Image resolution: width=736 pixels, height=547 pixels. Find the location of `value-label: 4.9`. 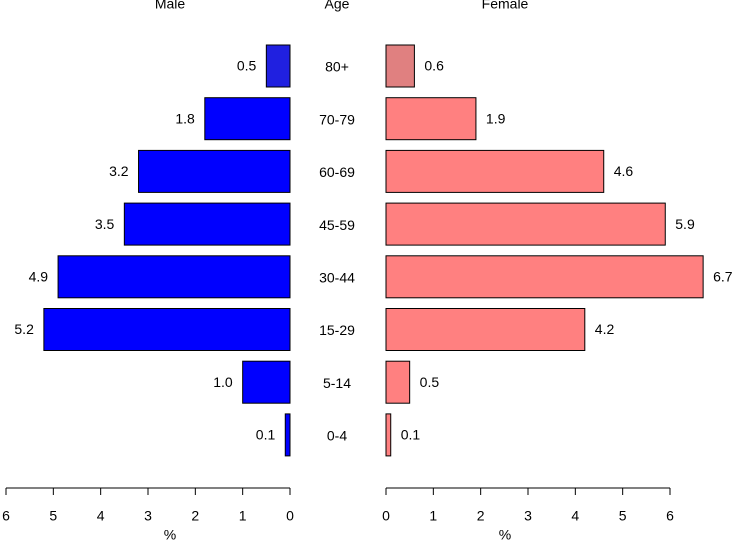

value-label: 4.9 is located at coordinates (39, 277).